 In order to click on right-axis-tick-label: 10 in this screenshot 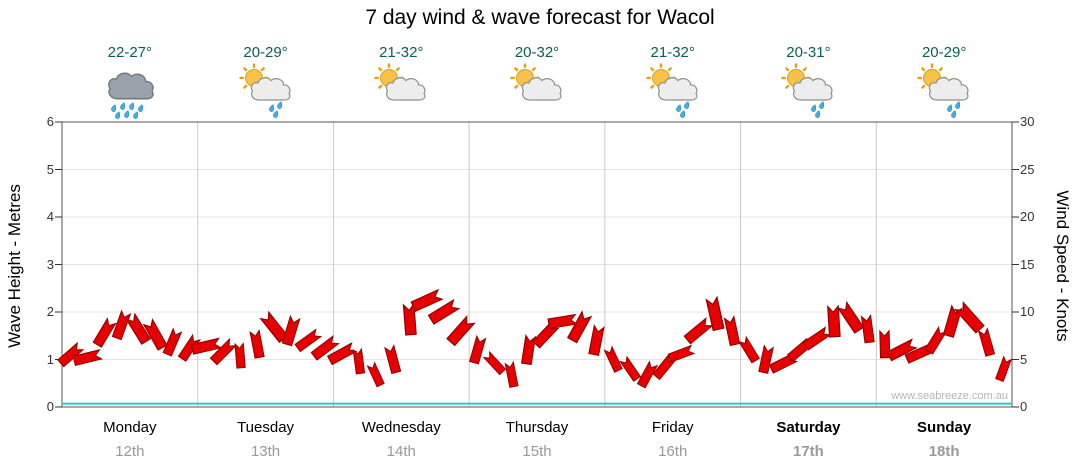, I will do `click(1027, 311)`.